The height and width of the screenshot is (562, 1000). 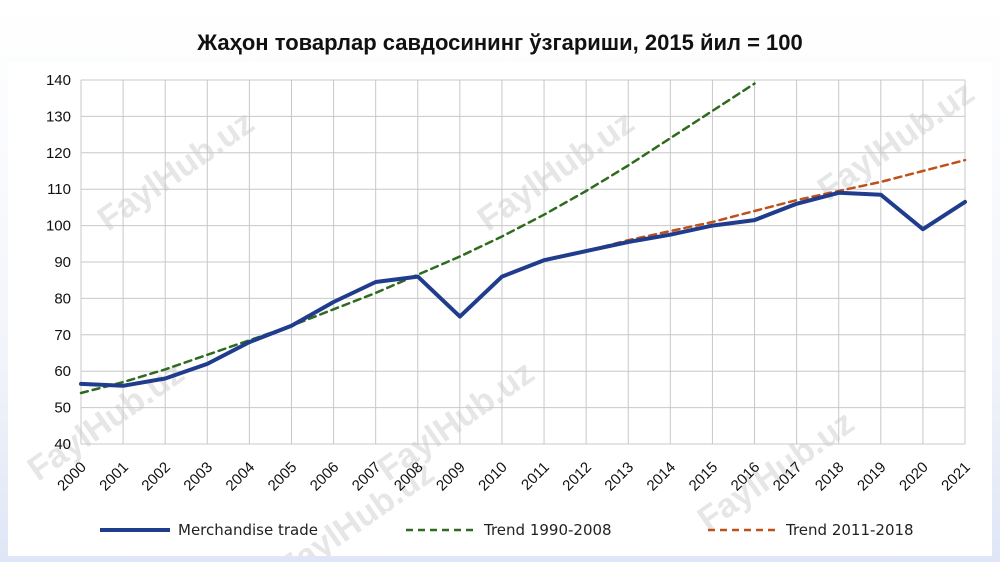 What do you see at coordinates (58, 226) in the screenshot?
I see `y-tick-label: 100` at bounding box center [58, 226].